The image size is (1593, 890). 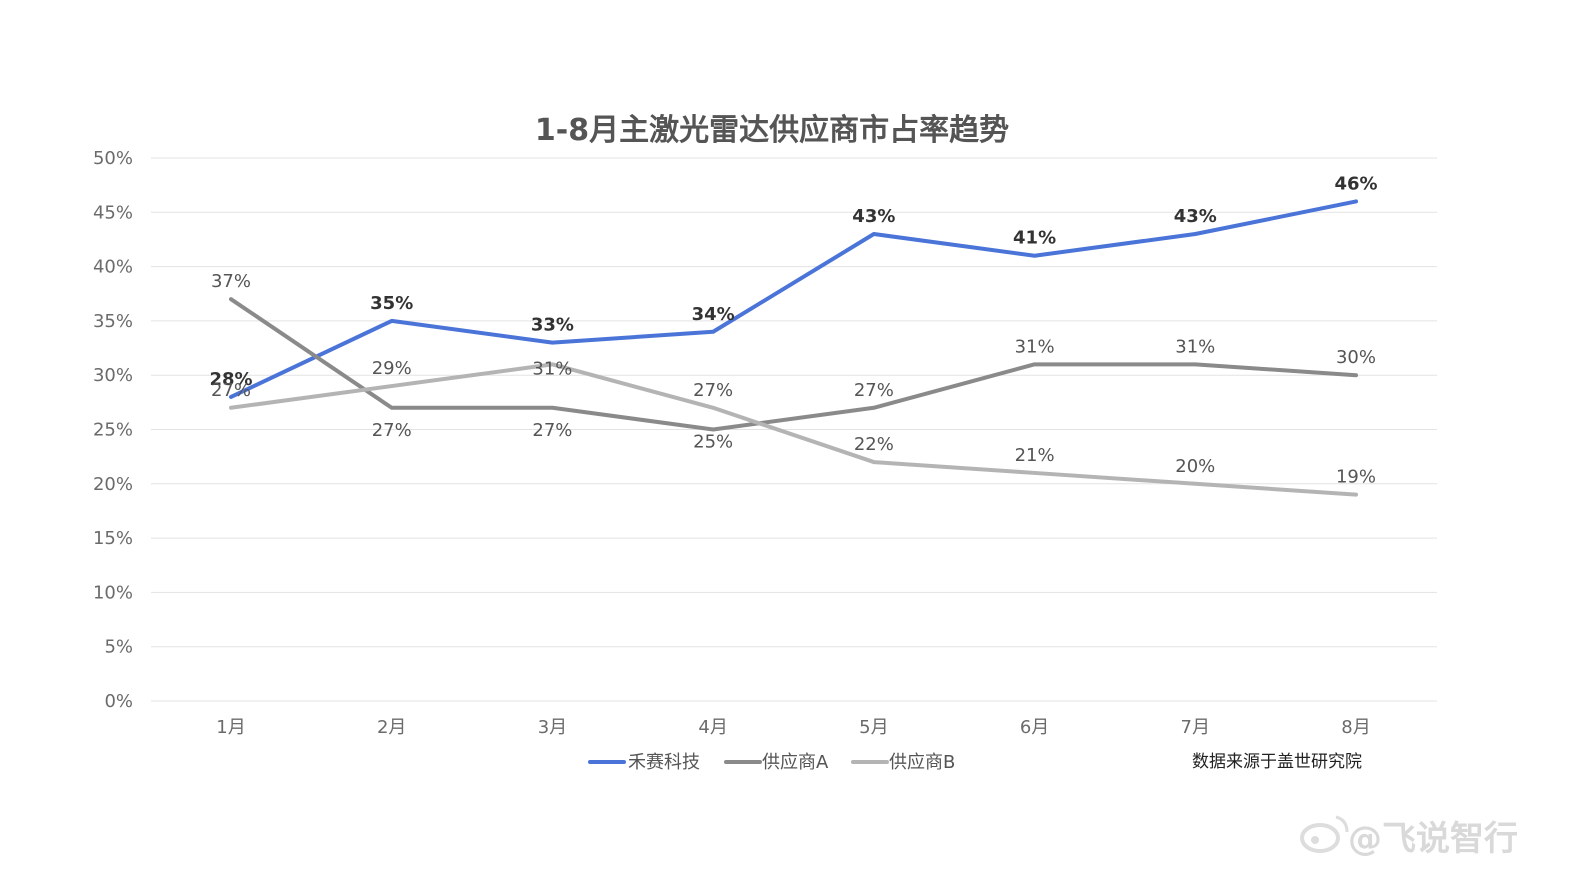 I want to click on legend-item: 供应商B, so click(x=903, y=762).